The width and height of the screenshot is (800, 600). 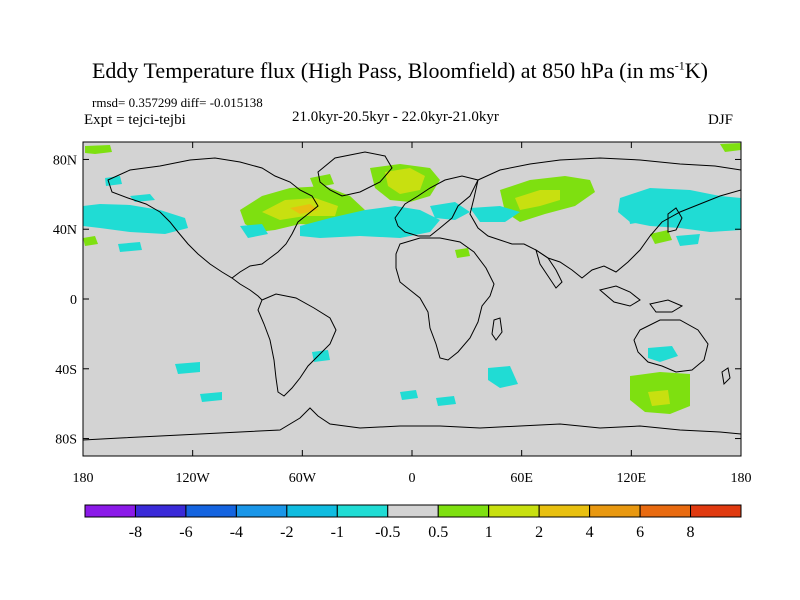 I want to click on coast-india, so click(x=549, y=268).